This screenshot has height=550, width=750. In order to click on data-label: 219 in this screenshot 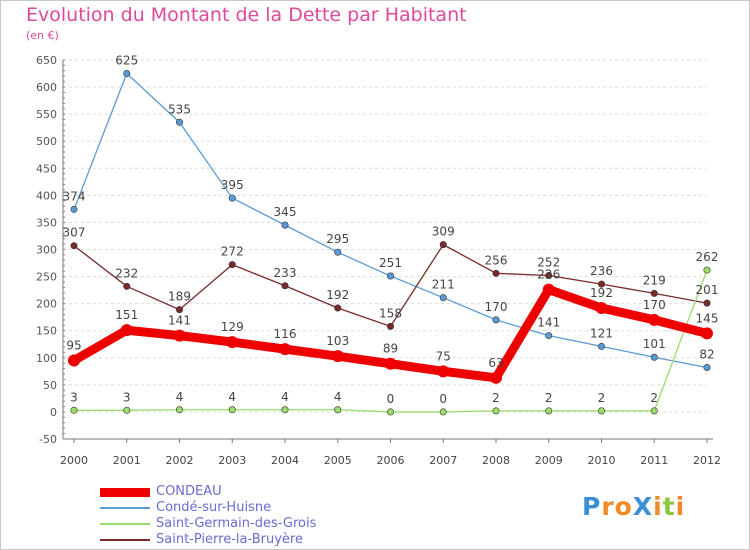, I will do `click(654, 280)`.